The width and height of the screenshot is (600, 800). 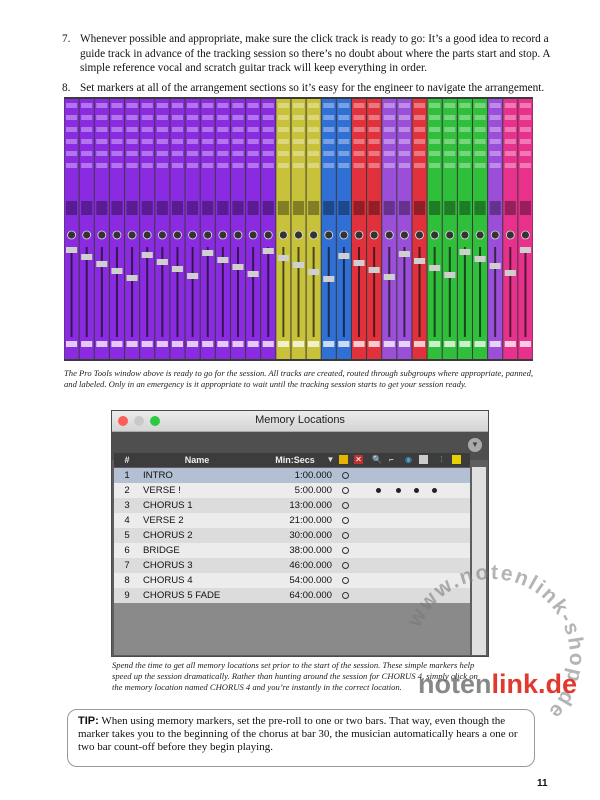 I want to click on pre-post-roll-icon: ⌐, so click(x=391, y=459).